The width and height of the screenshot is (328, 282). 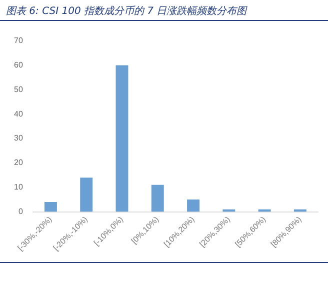 What do you see at coordinates (19, 65) in the screenshot?
I see `y-tick-label: 60` at bounding box center [19, 65].